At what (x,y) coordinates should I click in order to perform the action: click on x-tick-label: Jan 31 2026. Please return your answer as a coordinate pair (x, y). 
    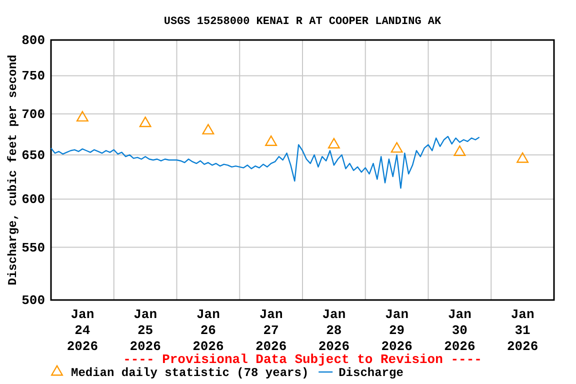
    Looking at the image, I should click on (522, 330).